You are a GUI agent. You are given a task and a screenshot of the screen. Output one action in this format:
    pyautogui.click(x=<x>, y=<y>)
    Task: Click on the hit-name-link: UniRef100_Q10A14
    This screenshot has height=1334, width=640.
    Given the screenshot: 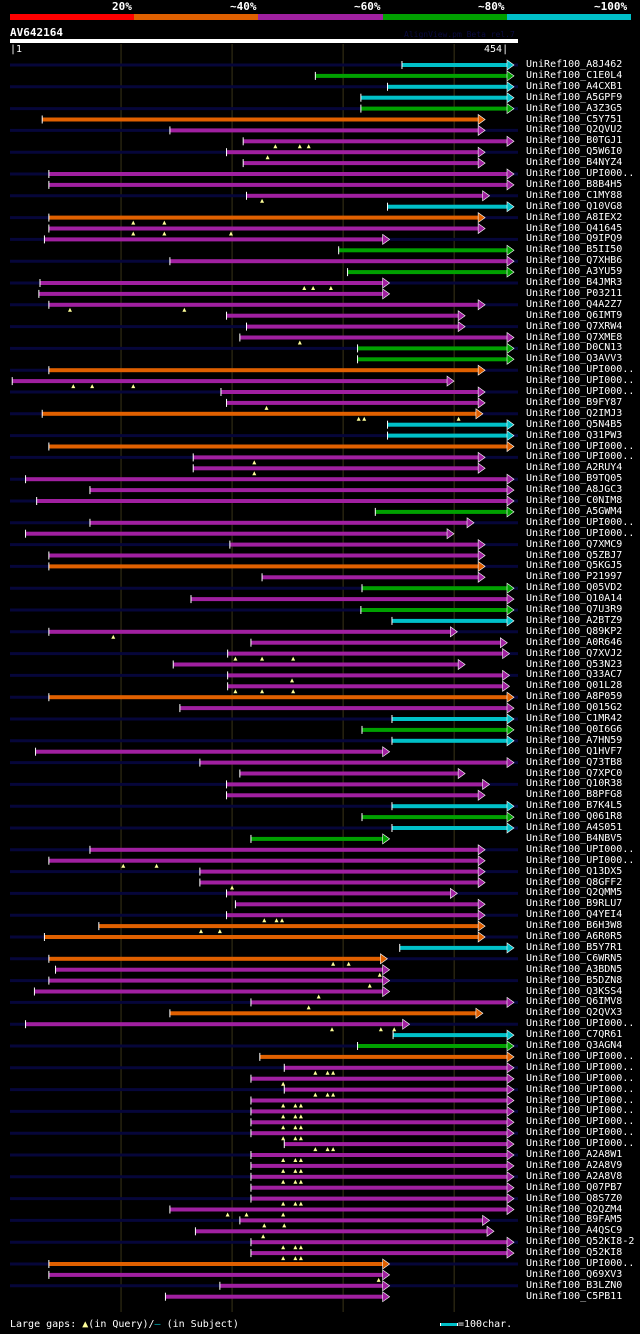 What is the action you would take?
    pyautogui.click(x=574, y=599)
    